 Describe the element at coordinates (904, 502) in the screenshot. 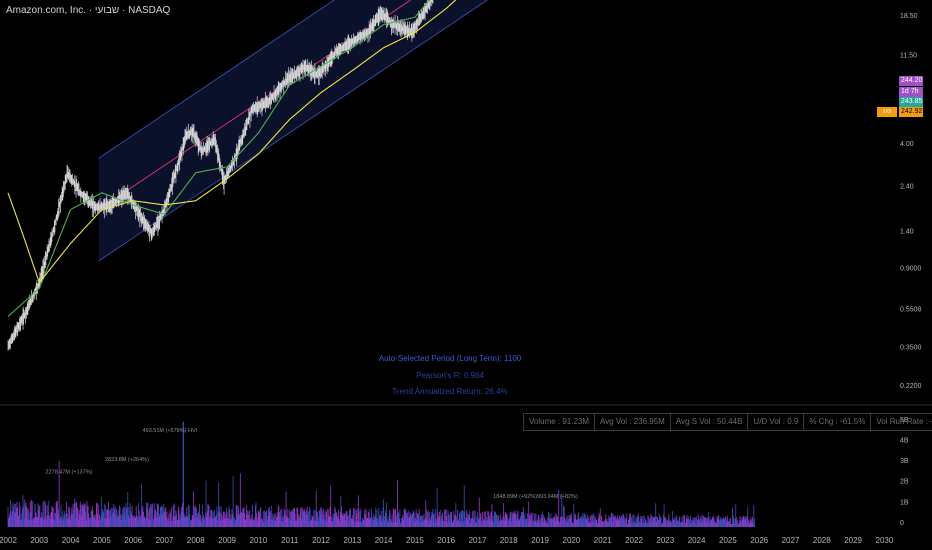

I see `volume-tick-label: 1B` at that location.